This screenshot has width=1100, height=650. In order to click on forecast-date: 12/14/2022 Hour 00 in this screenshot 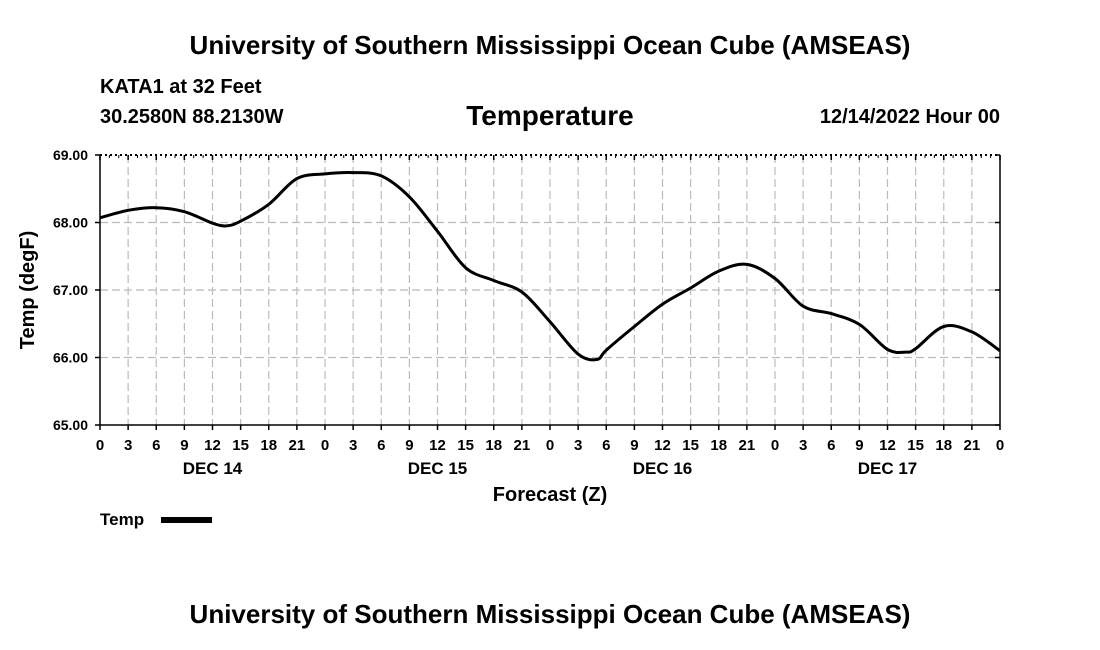, I will do `click(909, 117)`.